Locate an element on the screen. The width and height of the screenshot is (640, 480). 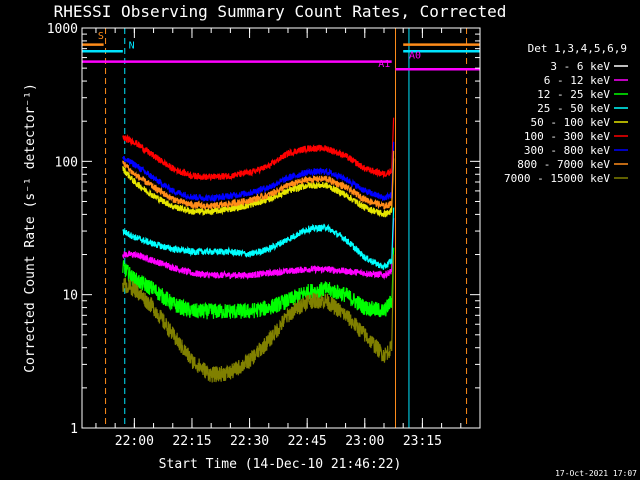
x-tick-label-1: 22:15 is located at coordinates (191, 441).